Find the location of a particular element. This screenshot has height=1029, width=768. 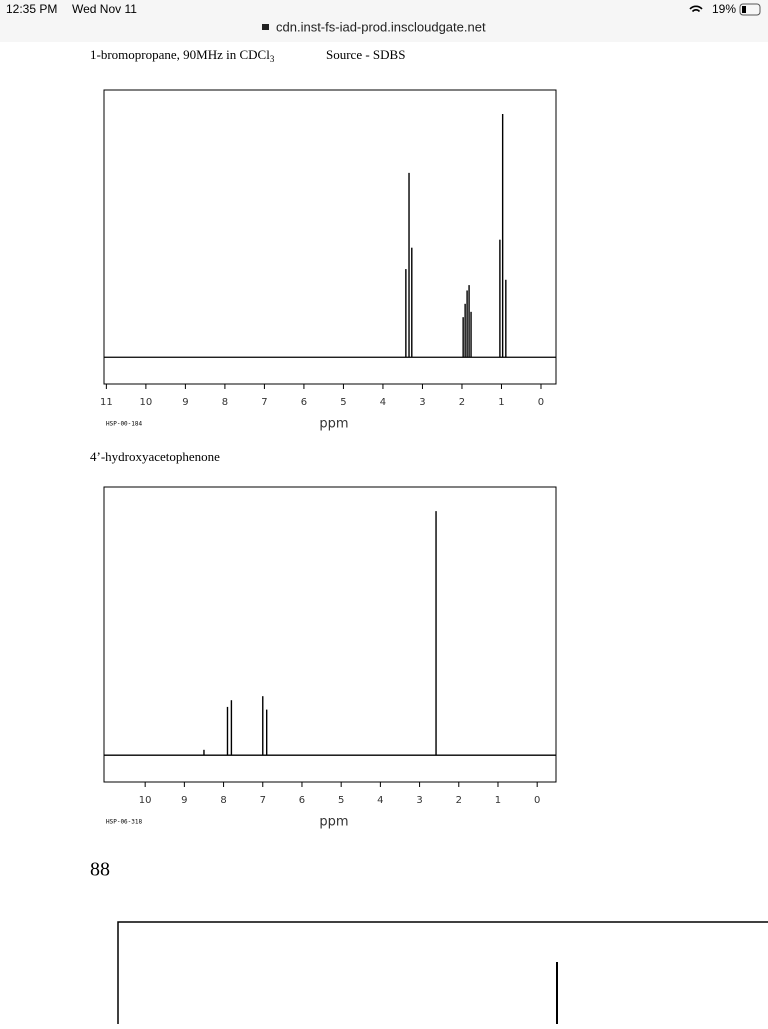

spectrum-title: 4’-hydroxyacetophenone is located at coordinates (155, 456).